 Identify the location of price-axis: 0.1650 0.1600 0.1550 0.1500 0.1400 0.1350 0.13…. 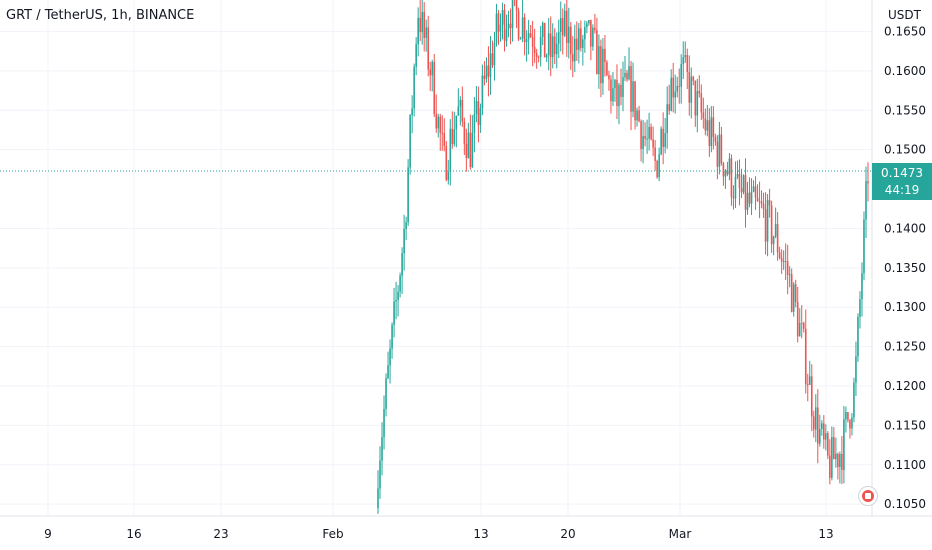
(905, 268).